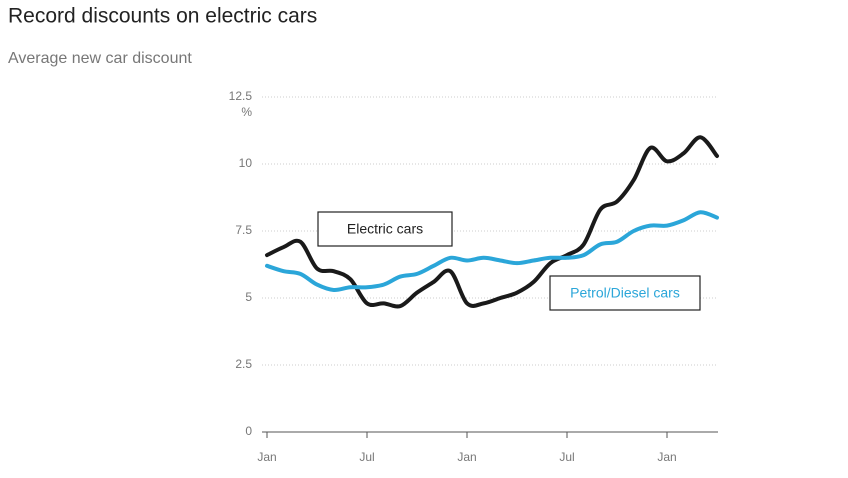  Describe the element at coordinates (100, 58) in the screenshot. I see `chart-subtitle: Average new car discount` at that location.